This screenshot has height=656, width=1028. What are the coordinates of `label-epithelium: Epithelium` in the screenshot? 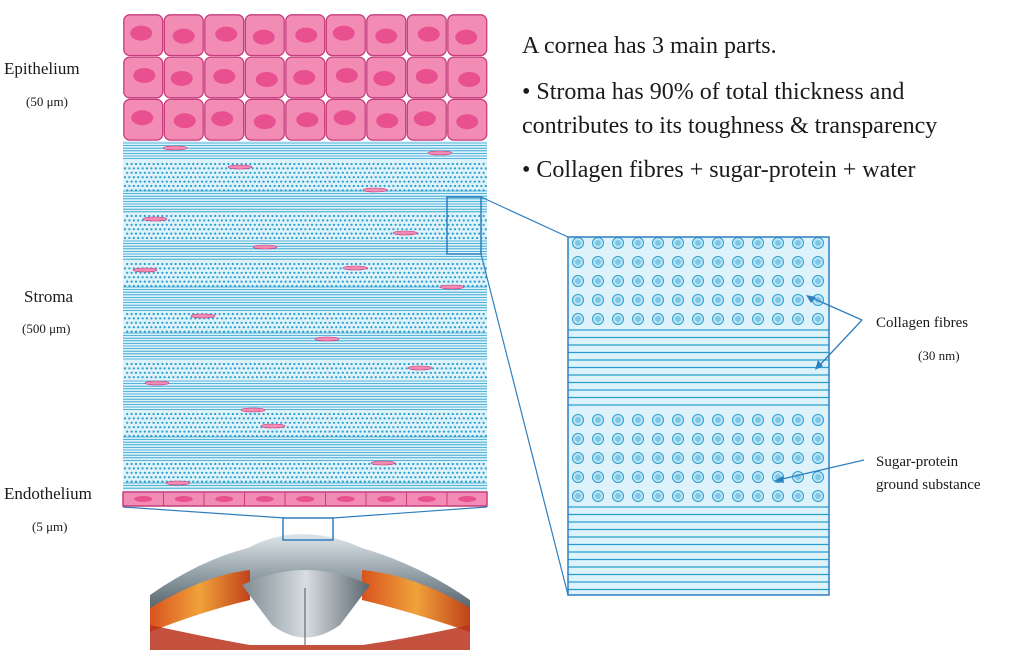 It's located at (42, 68).